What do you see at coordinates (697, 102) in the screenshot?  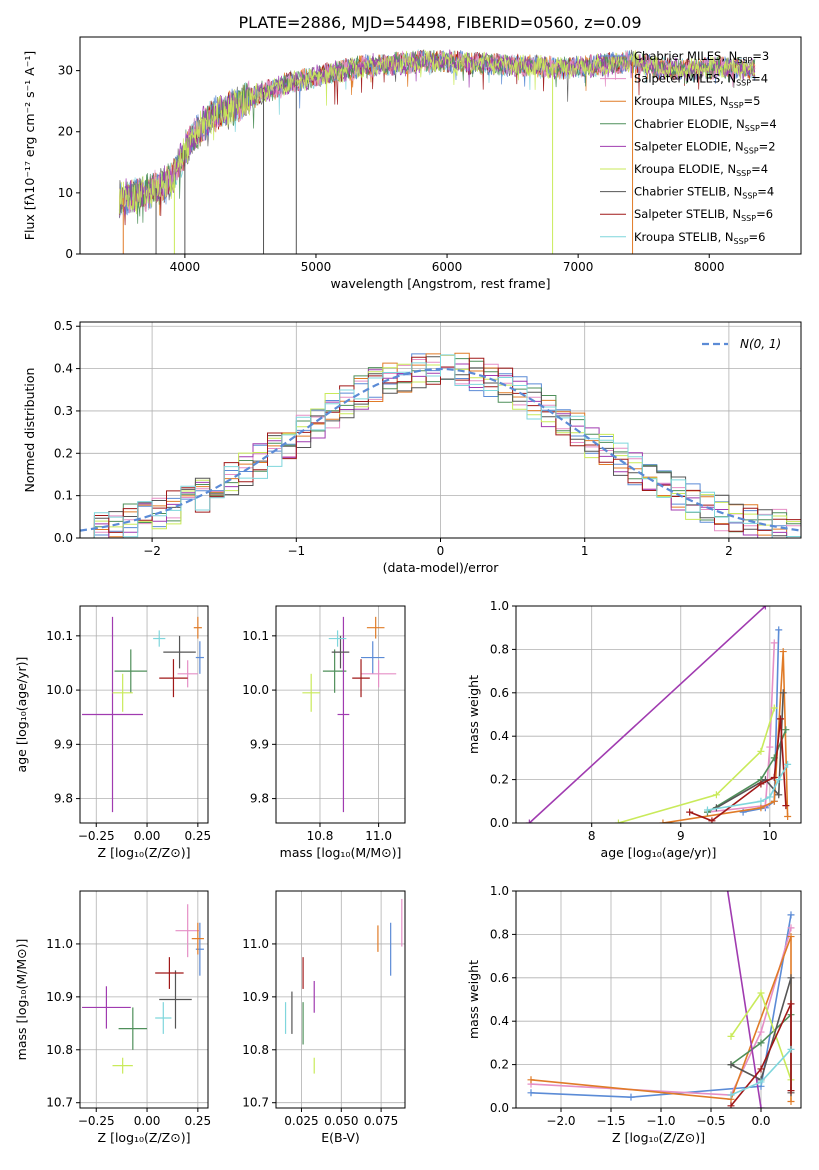 I see `legend-label: Kroupa MILES, NSSP=5` at bounding box center [697, 102].